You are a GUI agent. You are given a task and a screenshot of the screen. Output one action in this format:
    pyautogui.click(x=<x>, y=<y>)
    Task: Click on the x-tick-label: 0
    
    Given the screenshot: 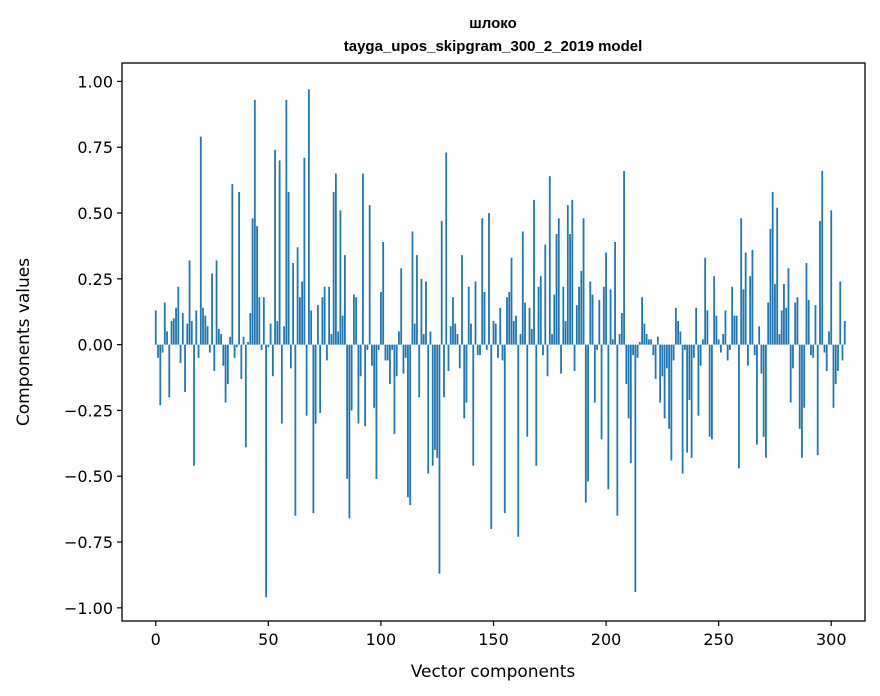 What is the action you would take?
    pyautogui.click(x=156, y=639)
    